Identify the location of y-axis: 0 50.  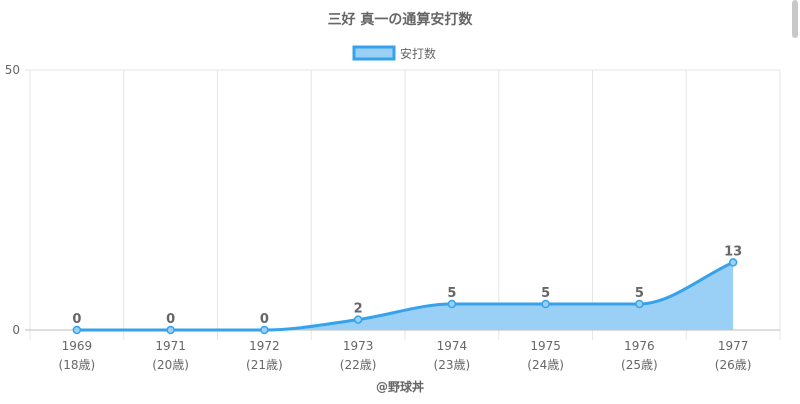
(12, 200).